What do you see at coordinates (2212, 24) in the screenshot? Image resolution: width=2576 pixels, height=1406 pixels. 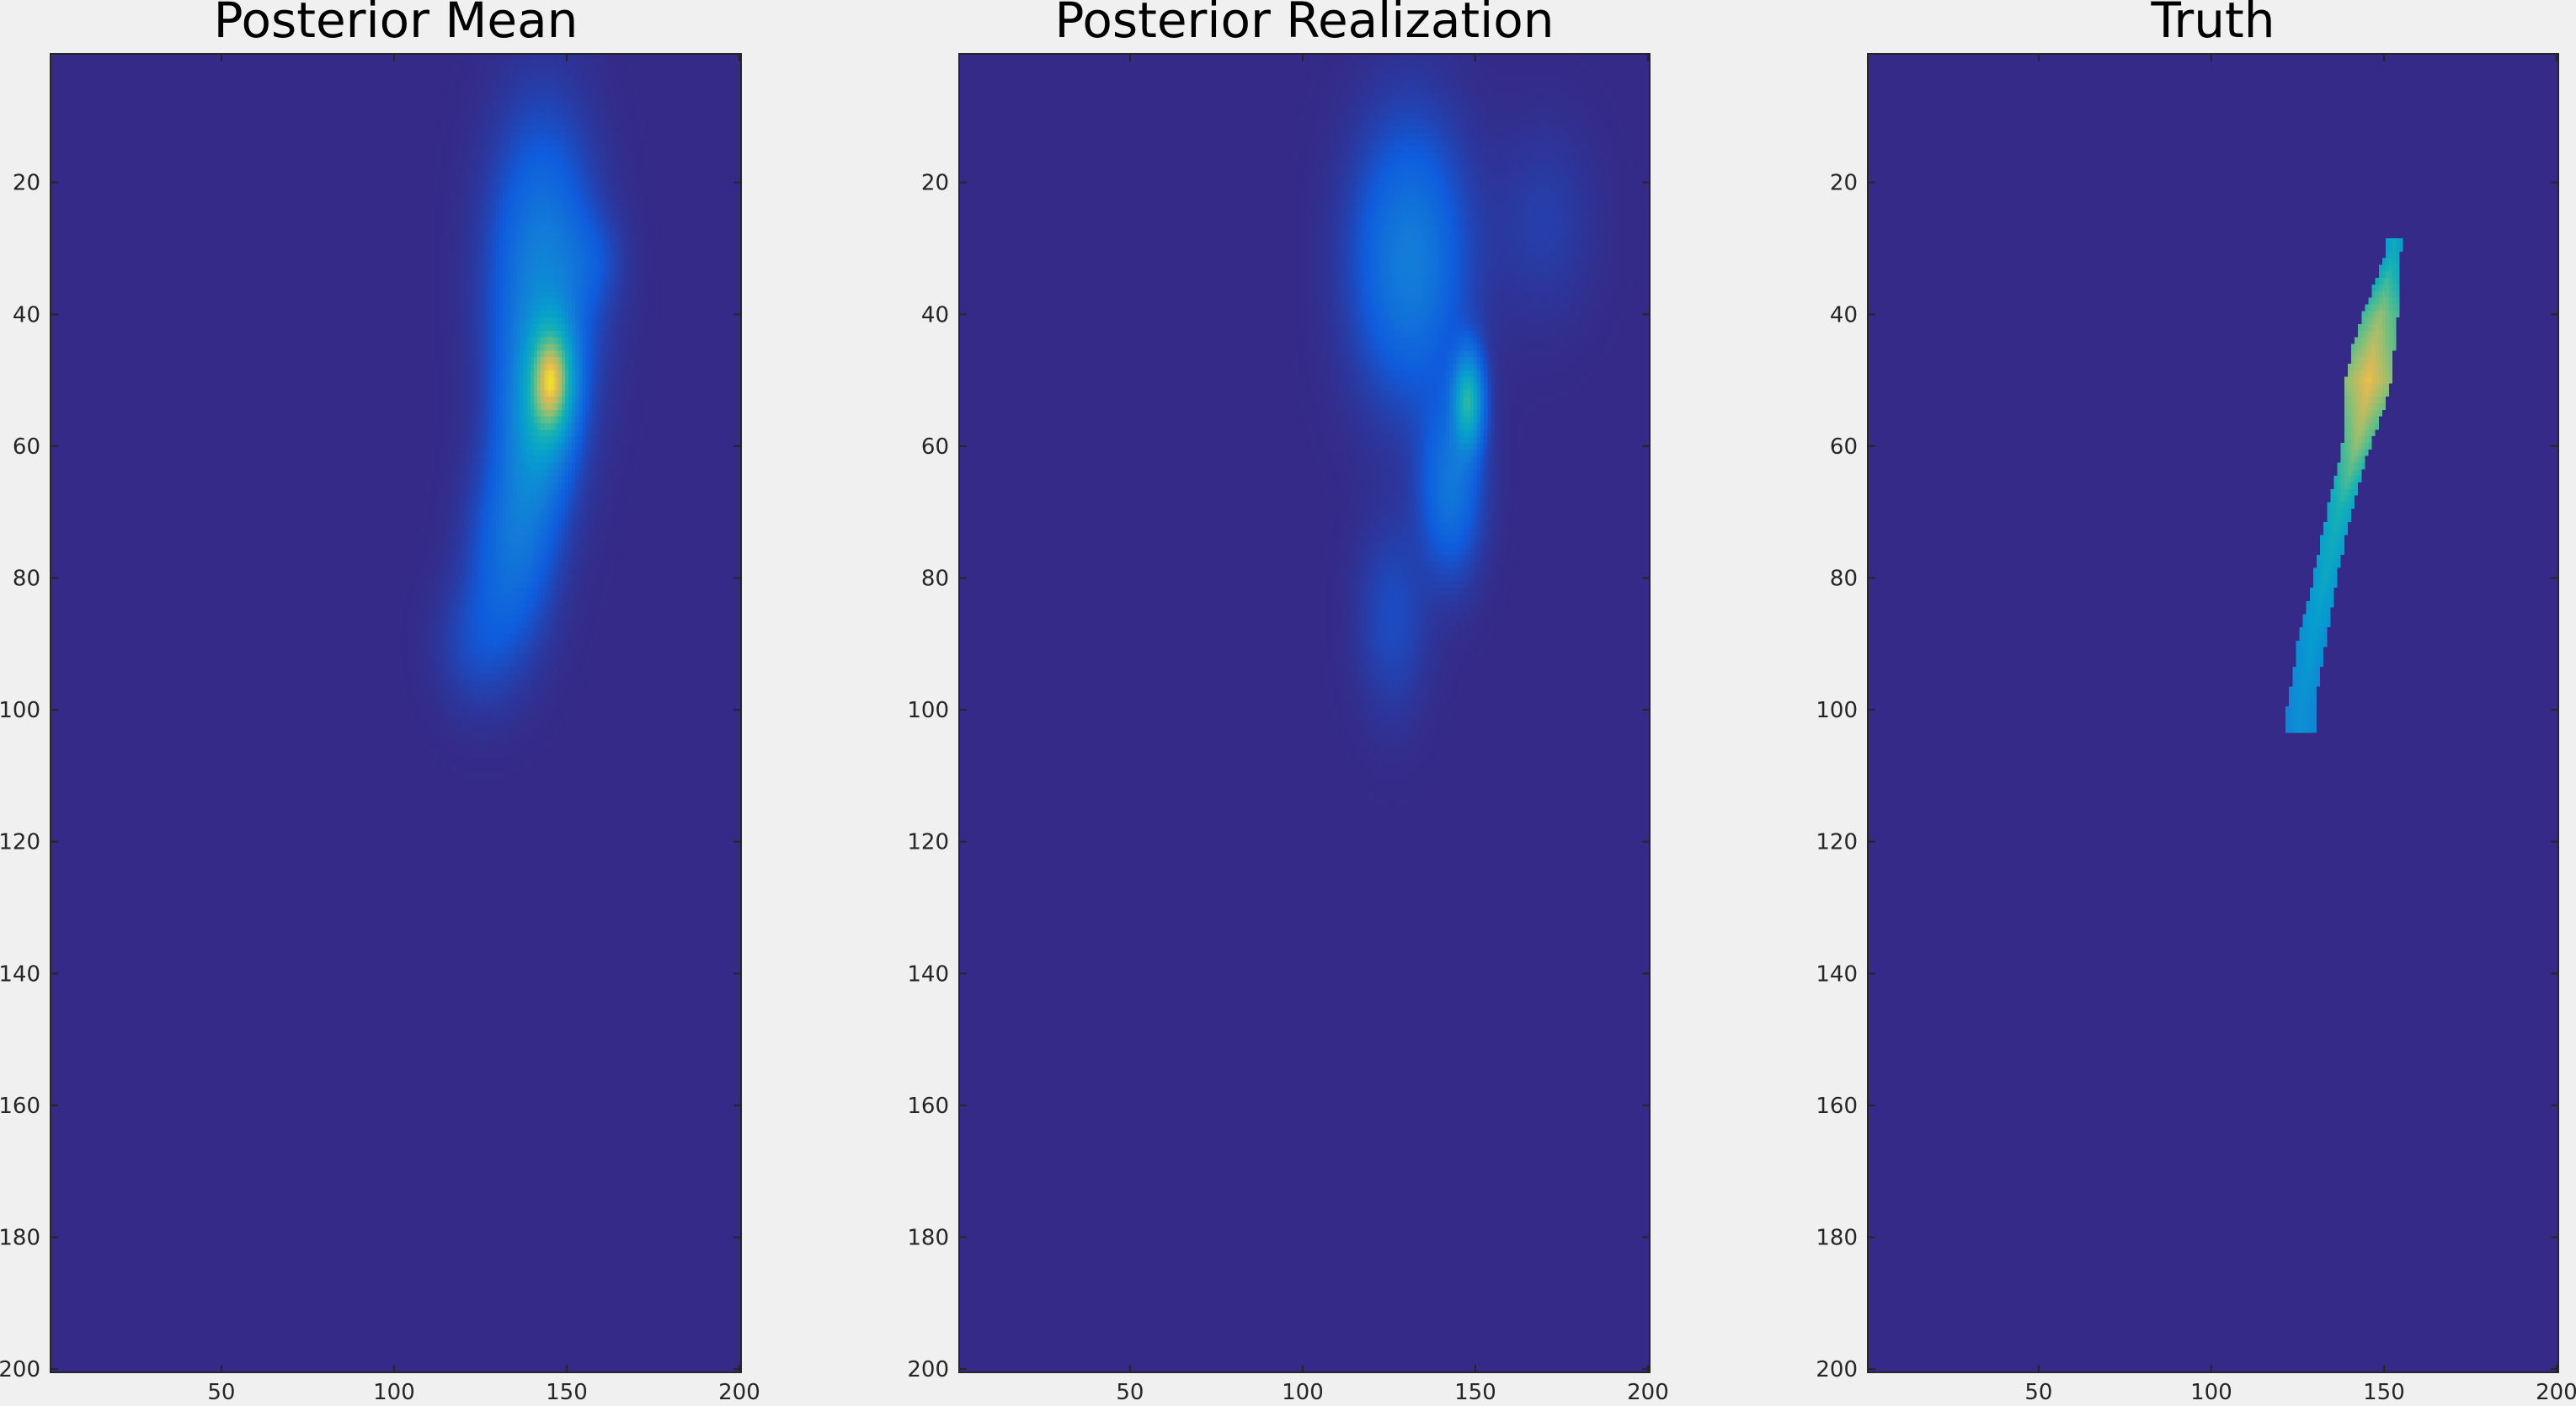 I see `panel-title: Truth` at bounding box center [2212, 24].